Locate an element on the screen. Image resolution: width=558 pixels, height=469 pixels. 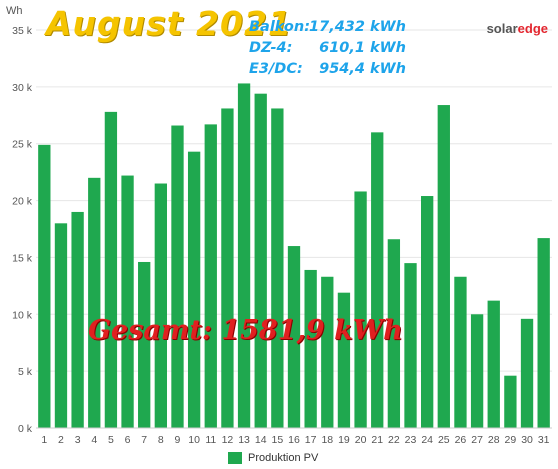
y-tick-label: 30 k is located at coordinates (22, 88).